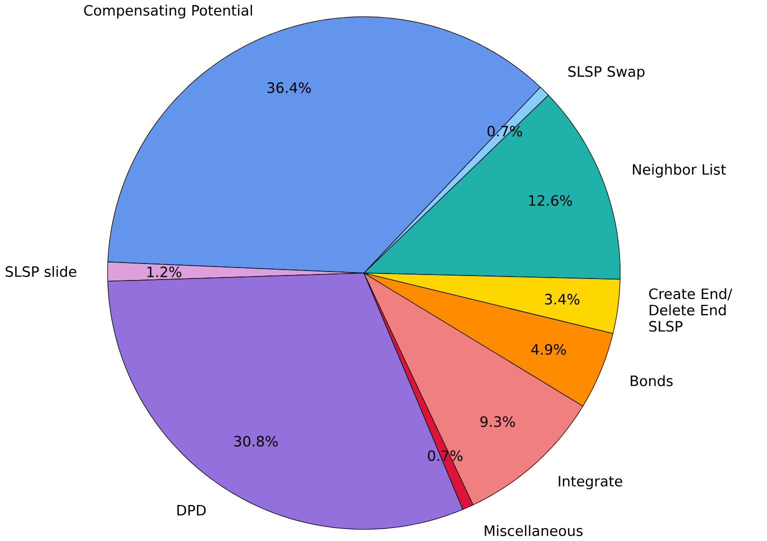 The width and height of the screenshot is (767, 541). I want to click on data-label: 9.3%, so click(497, 422).